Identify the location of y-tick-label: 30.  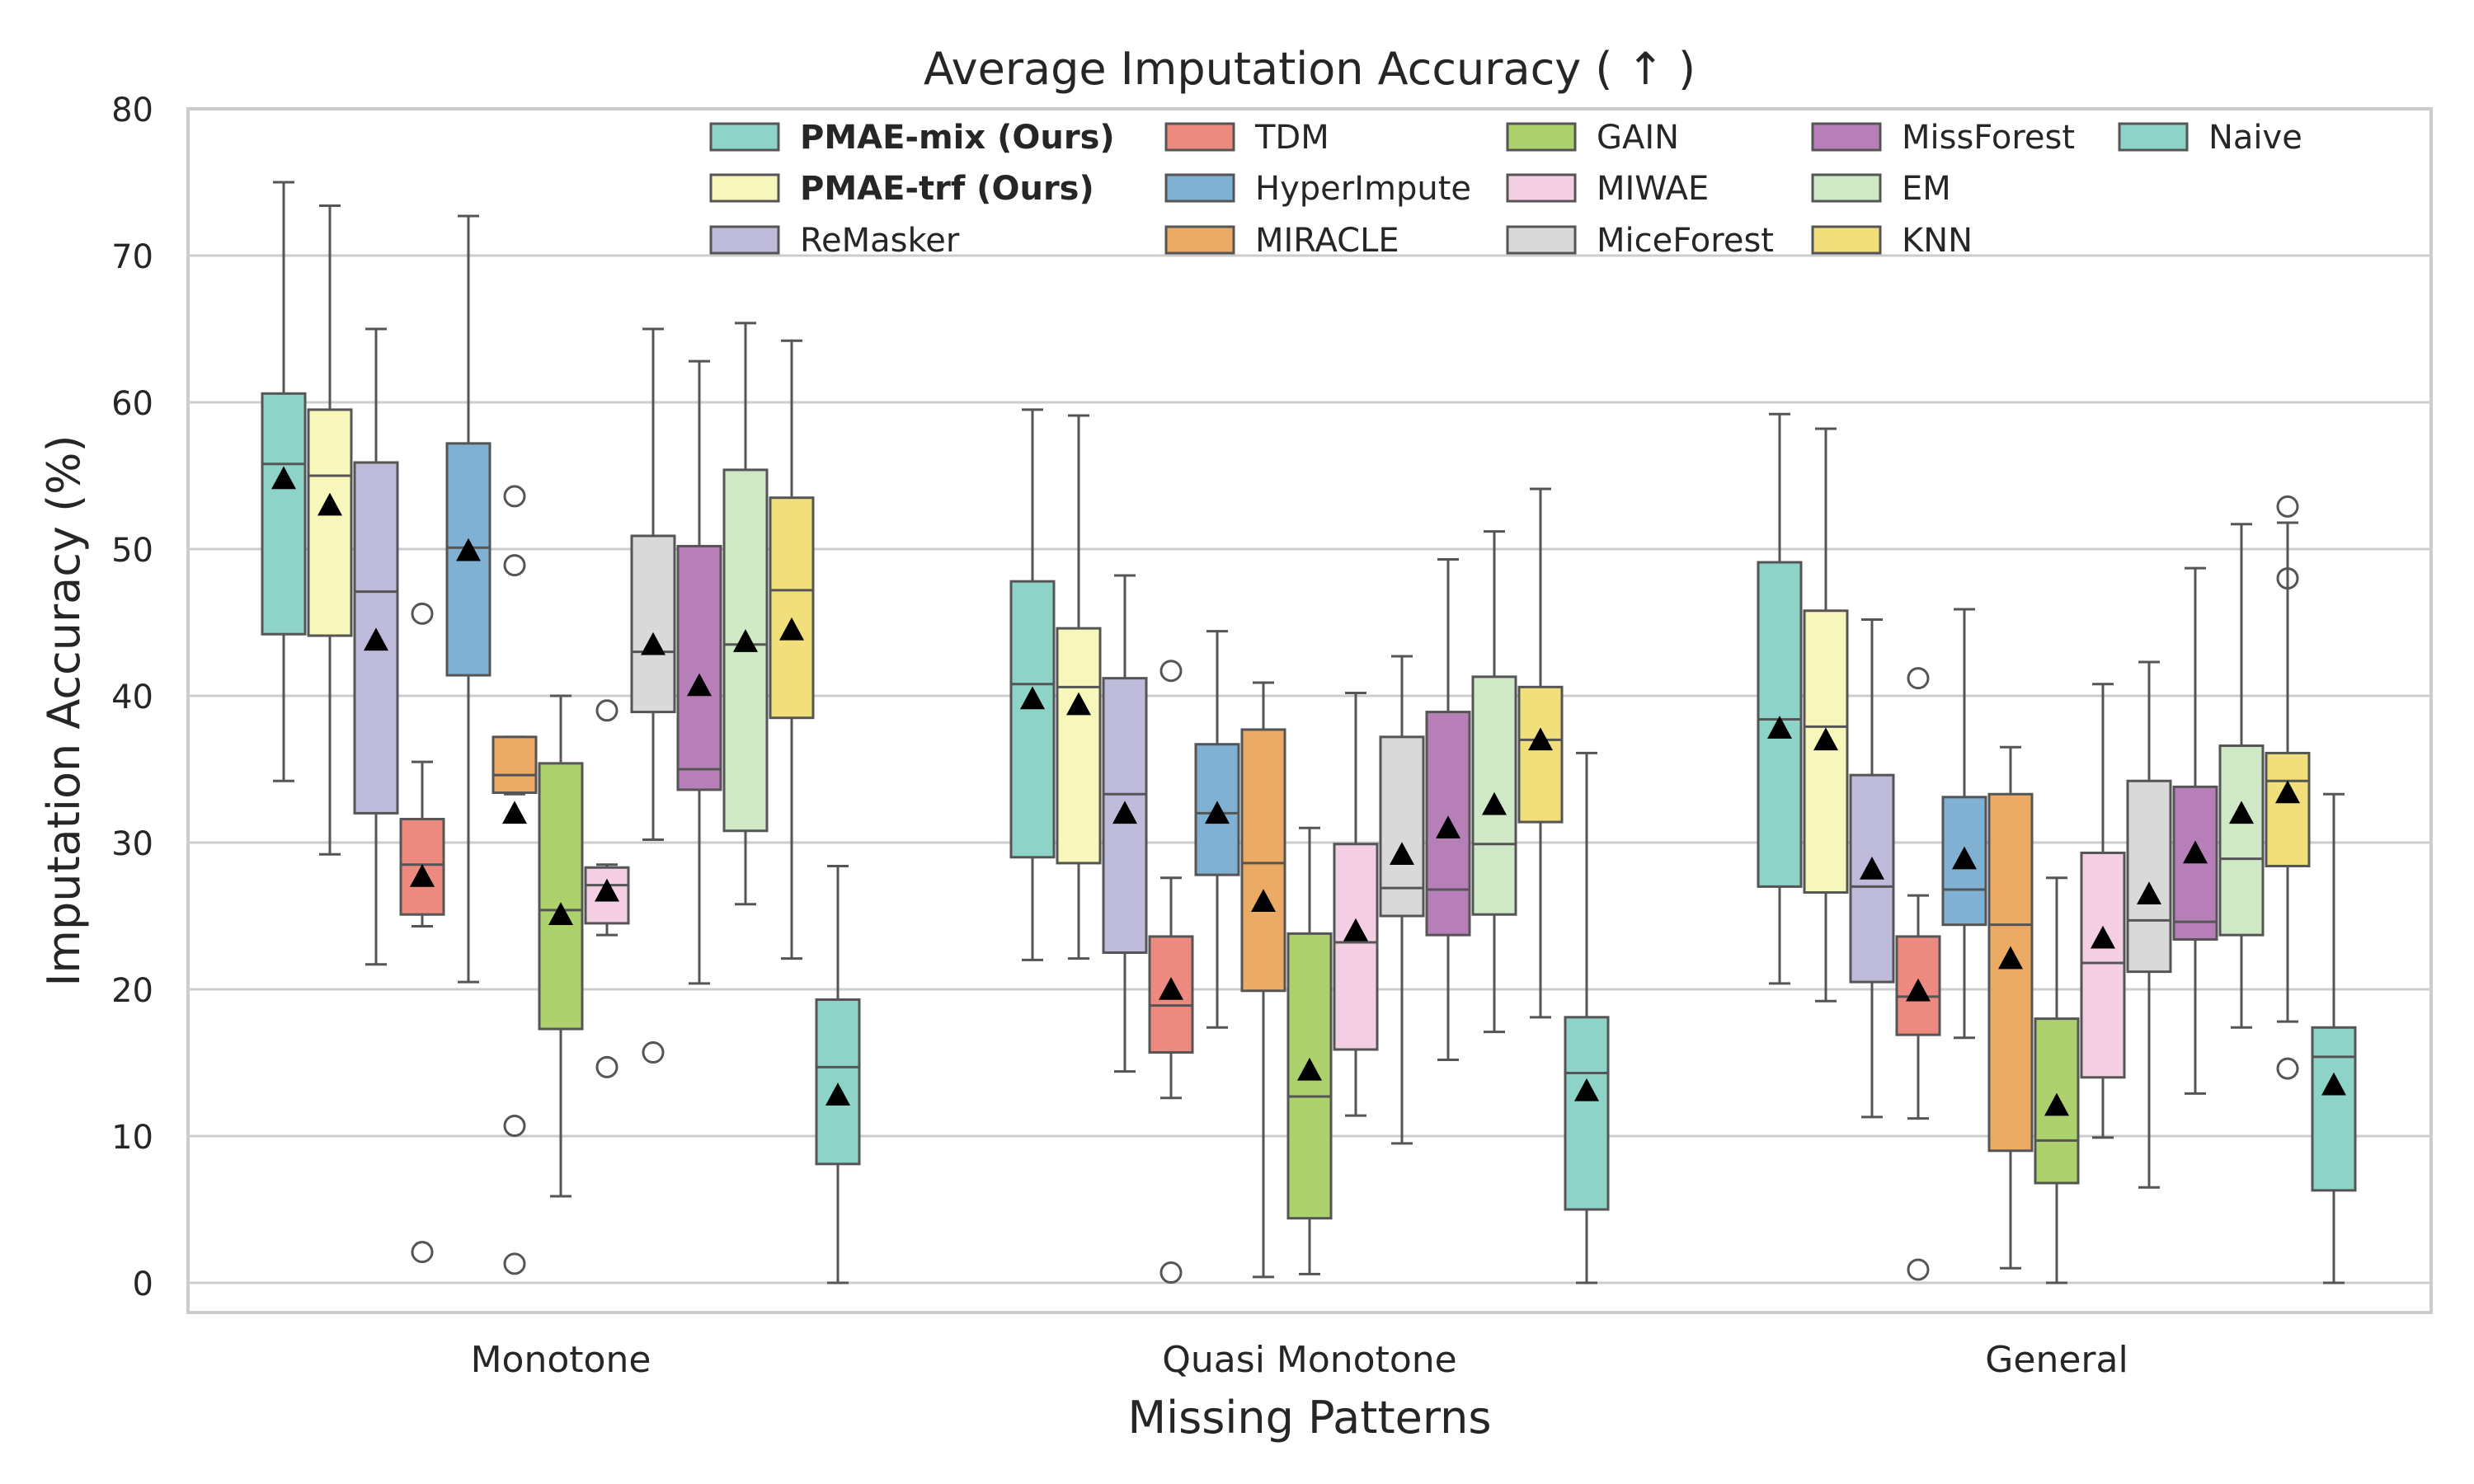
(132, 844).